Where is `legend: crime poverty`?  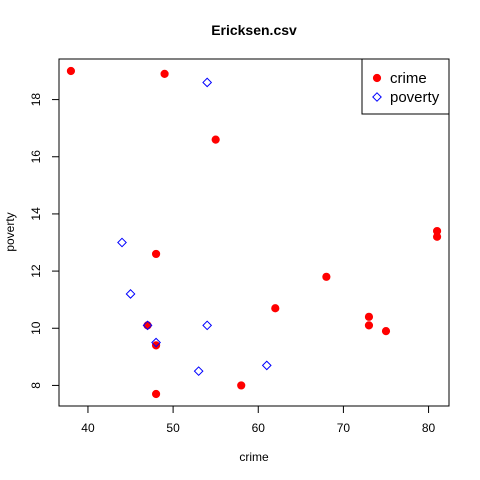 legend: crime poverty is located at coordinates (405, 86).